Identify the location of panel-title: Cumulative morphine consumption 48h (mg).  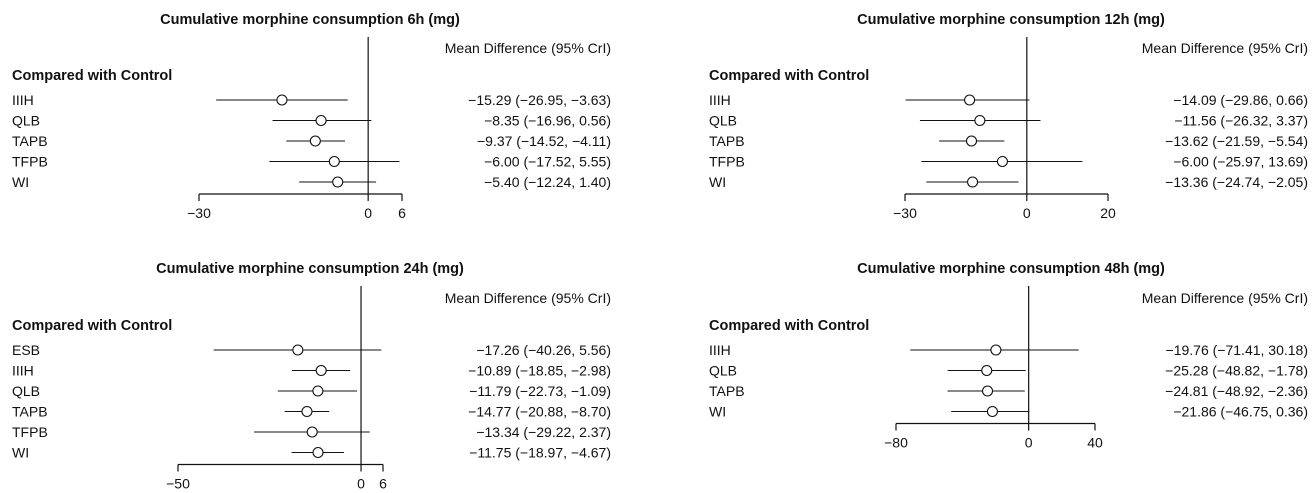
(1011, 269).